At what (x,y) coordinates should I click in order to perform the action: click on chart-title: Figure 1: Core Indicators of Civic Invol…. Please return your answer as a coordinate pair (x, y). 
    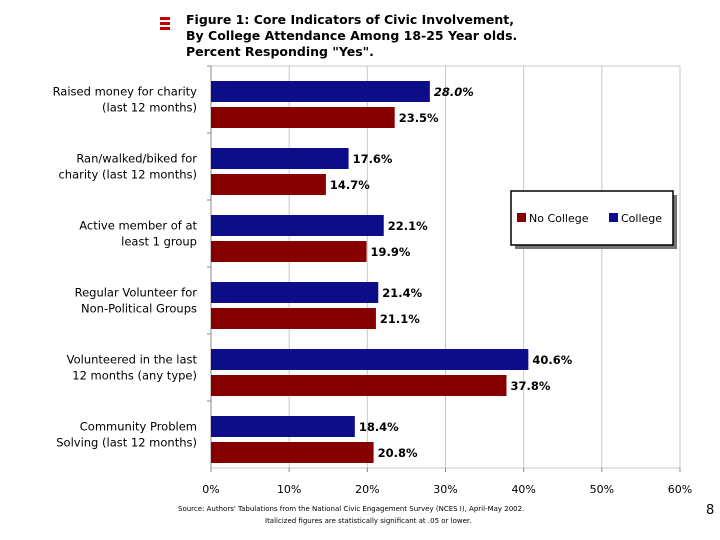
    Looking at the image, I should click on (396, 36).